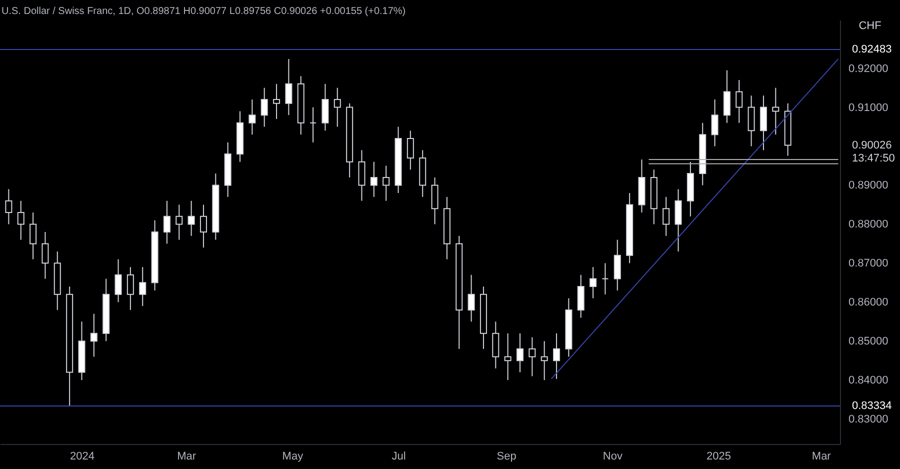 This screenshot has height=469, width=900. Describe the element at coordinates (293, 456) in the screenshot. I see `x-tick-label: May` at that location.